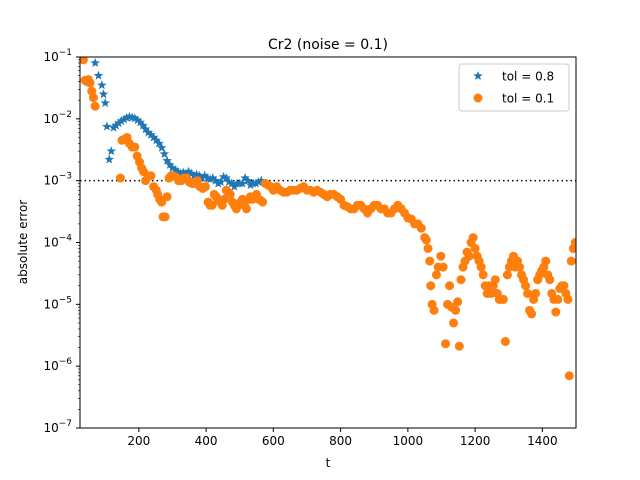 This screenshot has width=640, height=480. What do you see at coordinates (57, 365) in the screenshot?
I see `y-tick-label: 10⁻⁶` at bounding box center [57, 365].